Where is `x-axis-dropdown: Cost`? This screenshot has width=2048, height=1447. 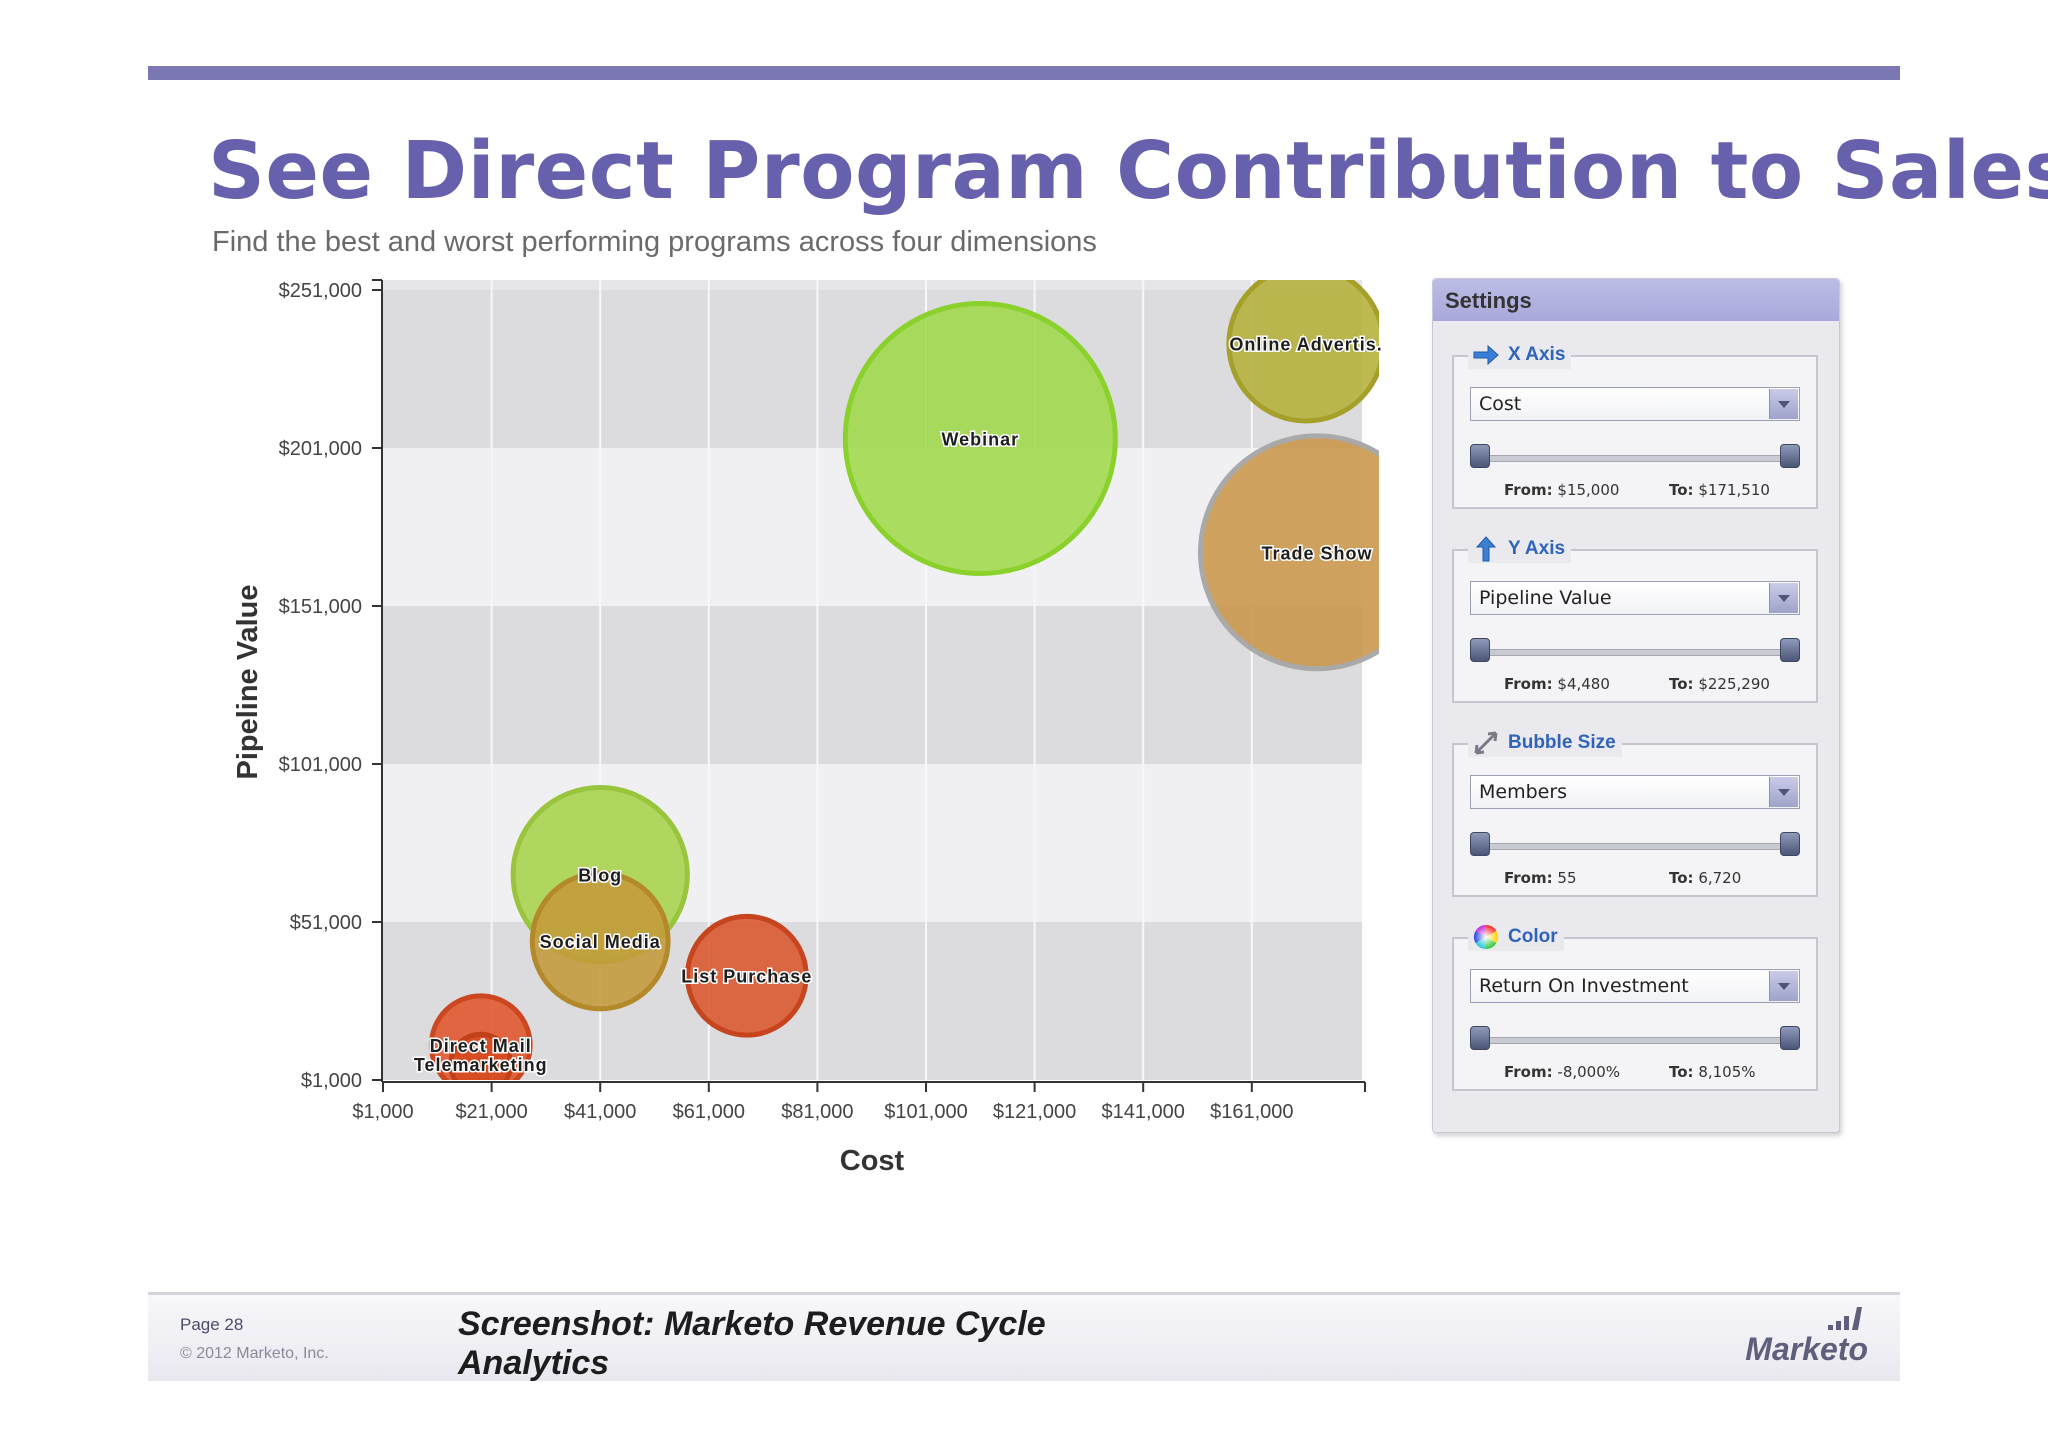
x-axis-dropdown: Cost is located at coordinates (1635, 404).